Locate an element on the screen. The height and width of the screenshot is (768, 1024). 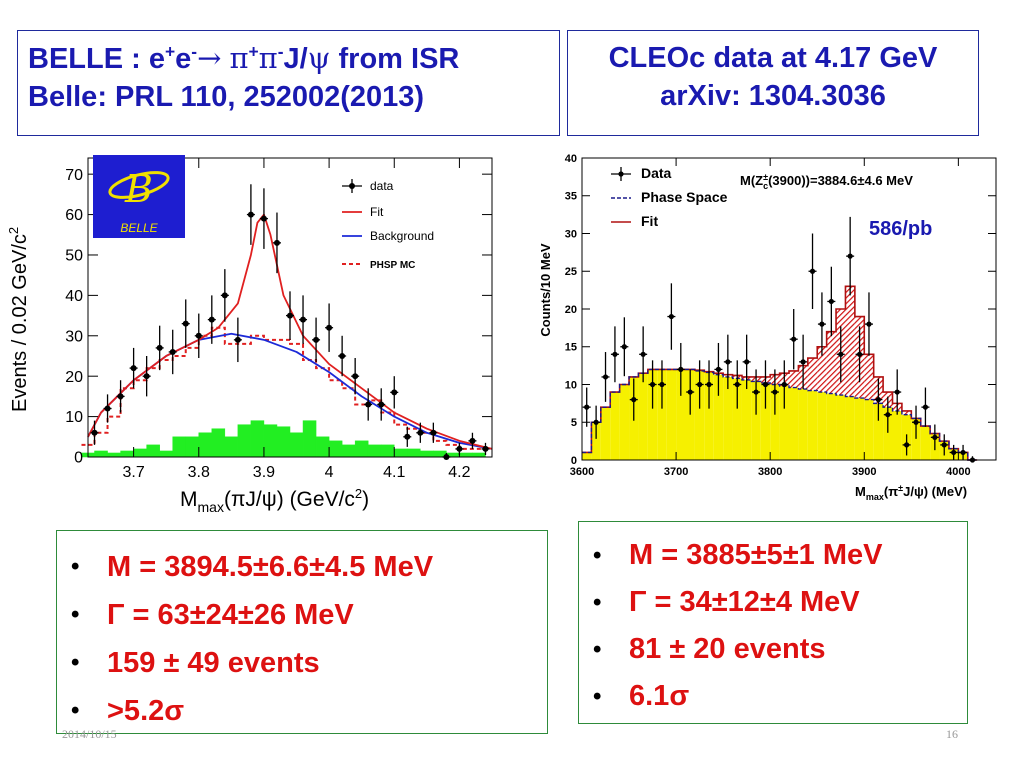
cleo-y-tick-label: 10 is located at coordinates (571, 385).